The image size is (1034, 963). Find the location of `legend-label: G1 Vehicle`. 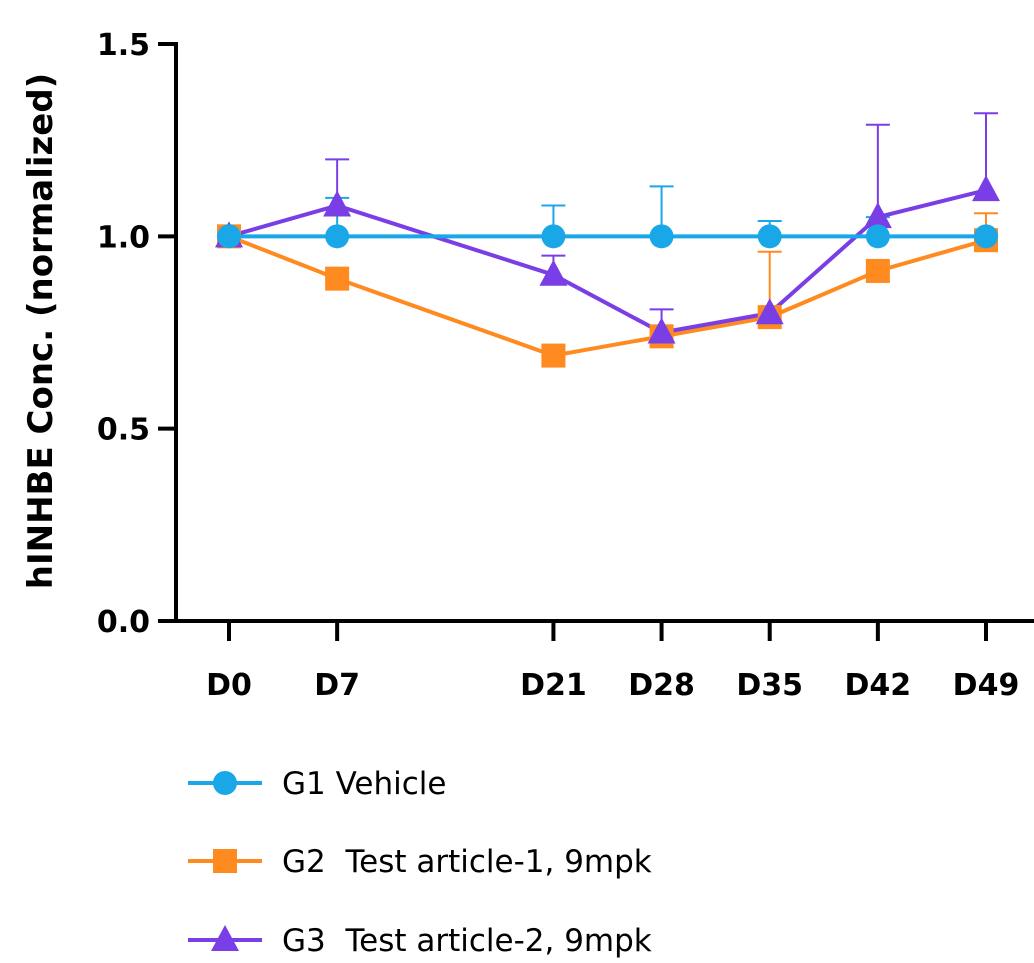

legend-label: G1 Vehicle is located at coordinates (364, 784).